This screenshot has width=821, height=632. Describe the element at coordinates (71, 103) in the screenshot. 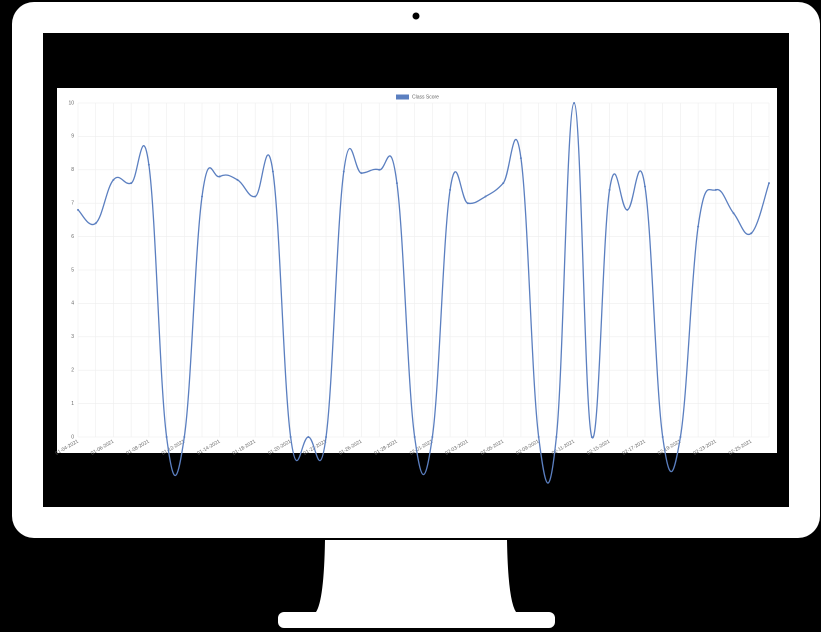

I see `y-tick-label: 10` at that location.